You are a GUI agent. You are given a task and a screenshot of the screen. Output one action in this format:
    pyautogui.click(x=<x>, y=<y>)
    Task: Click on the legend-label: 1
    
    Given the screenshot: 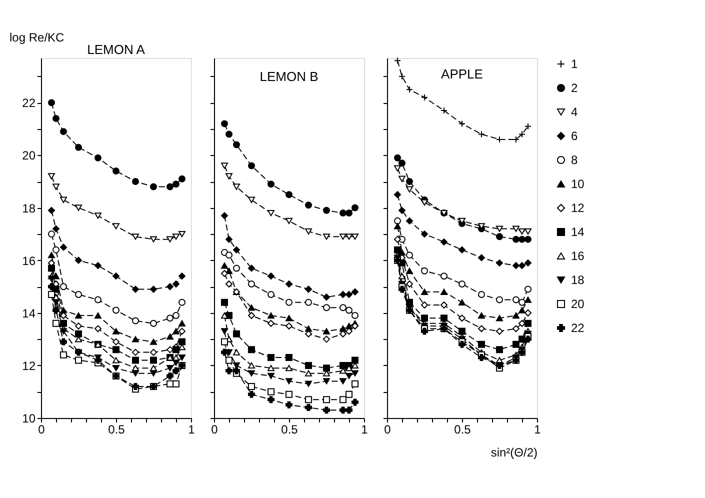 What is the action you would take?
    pyautogui.click(x=574, y=64)
    